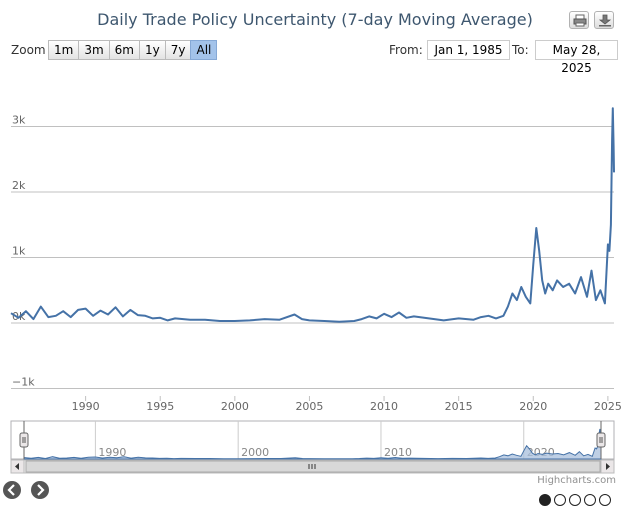 The height and width of the screenshot is (518, 639). I want to click on navigator-frame, so click(312, 440).